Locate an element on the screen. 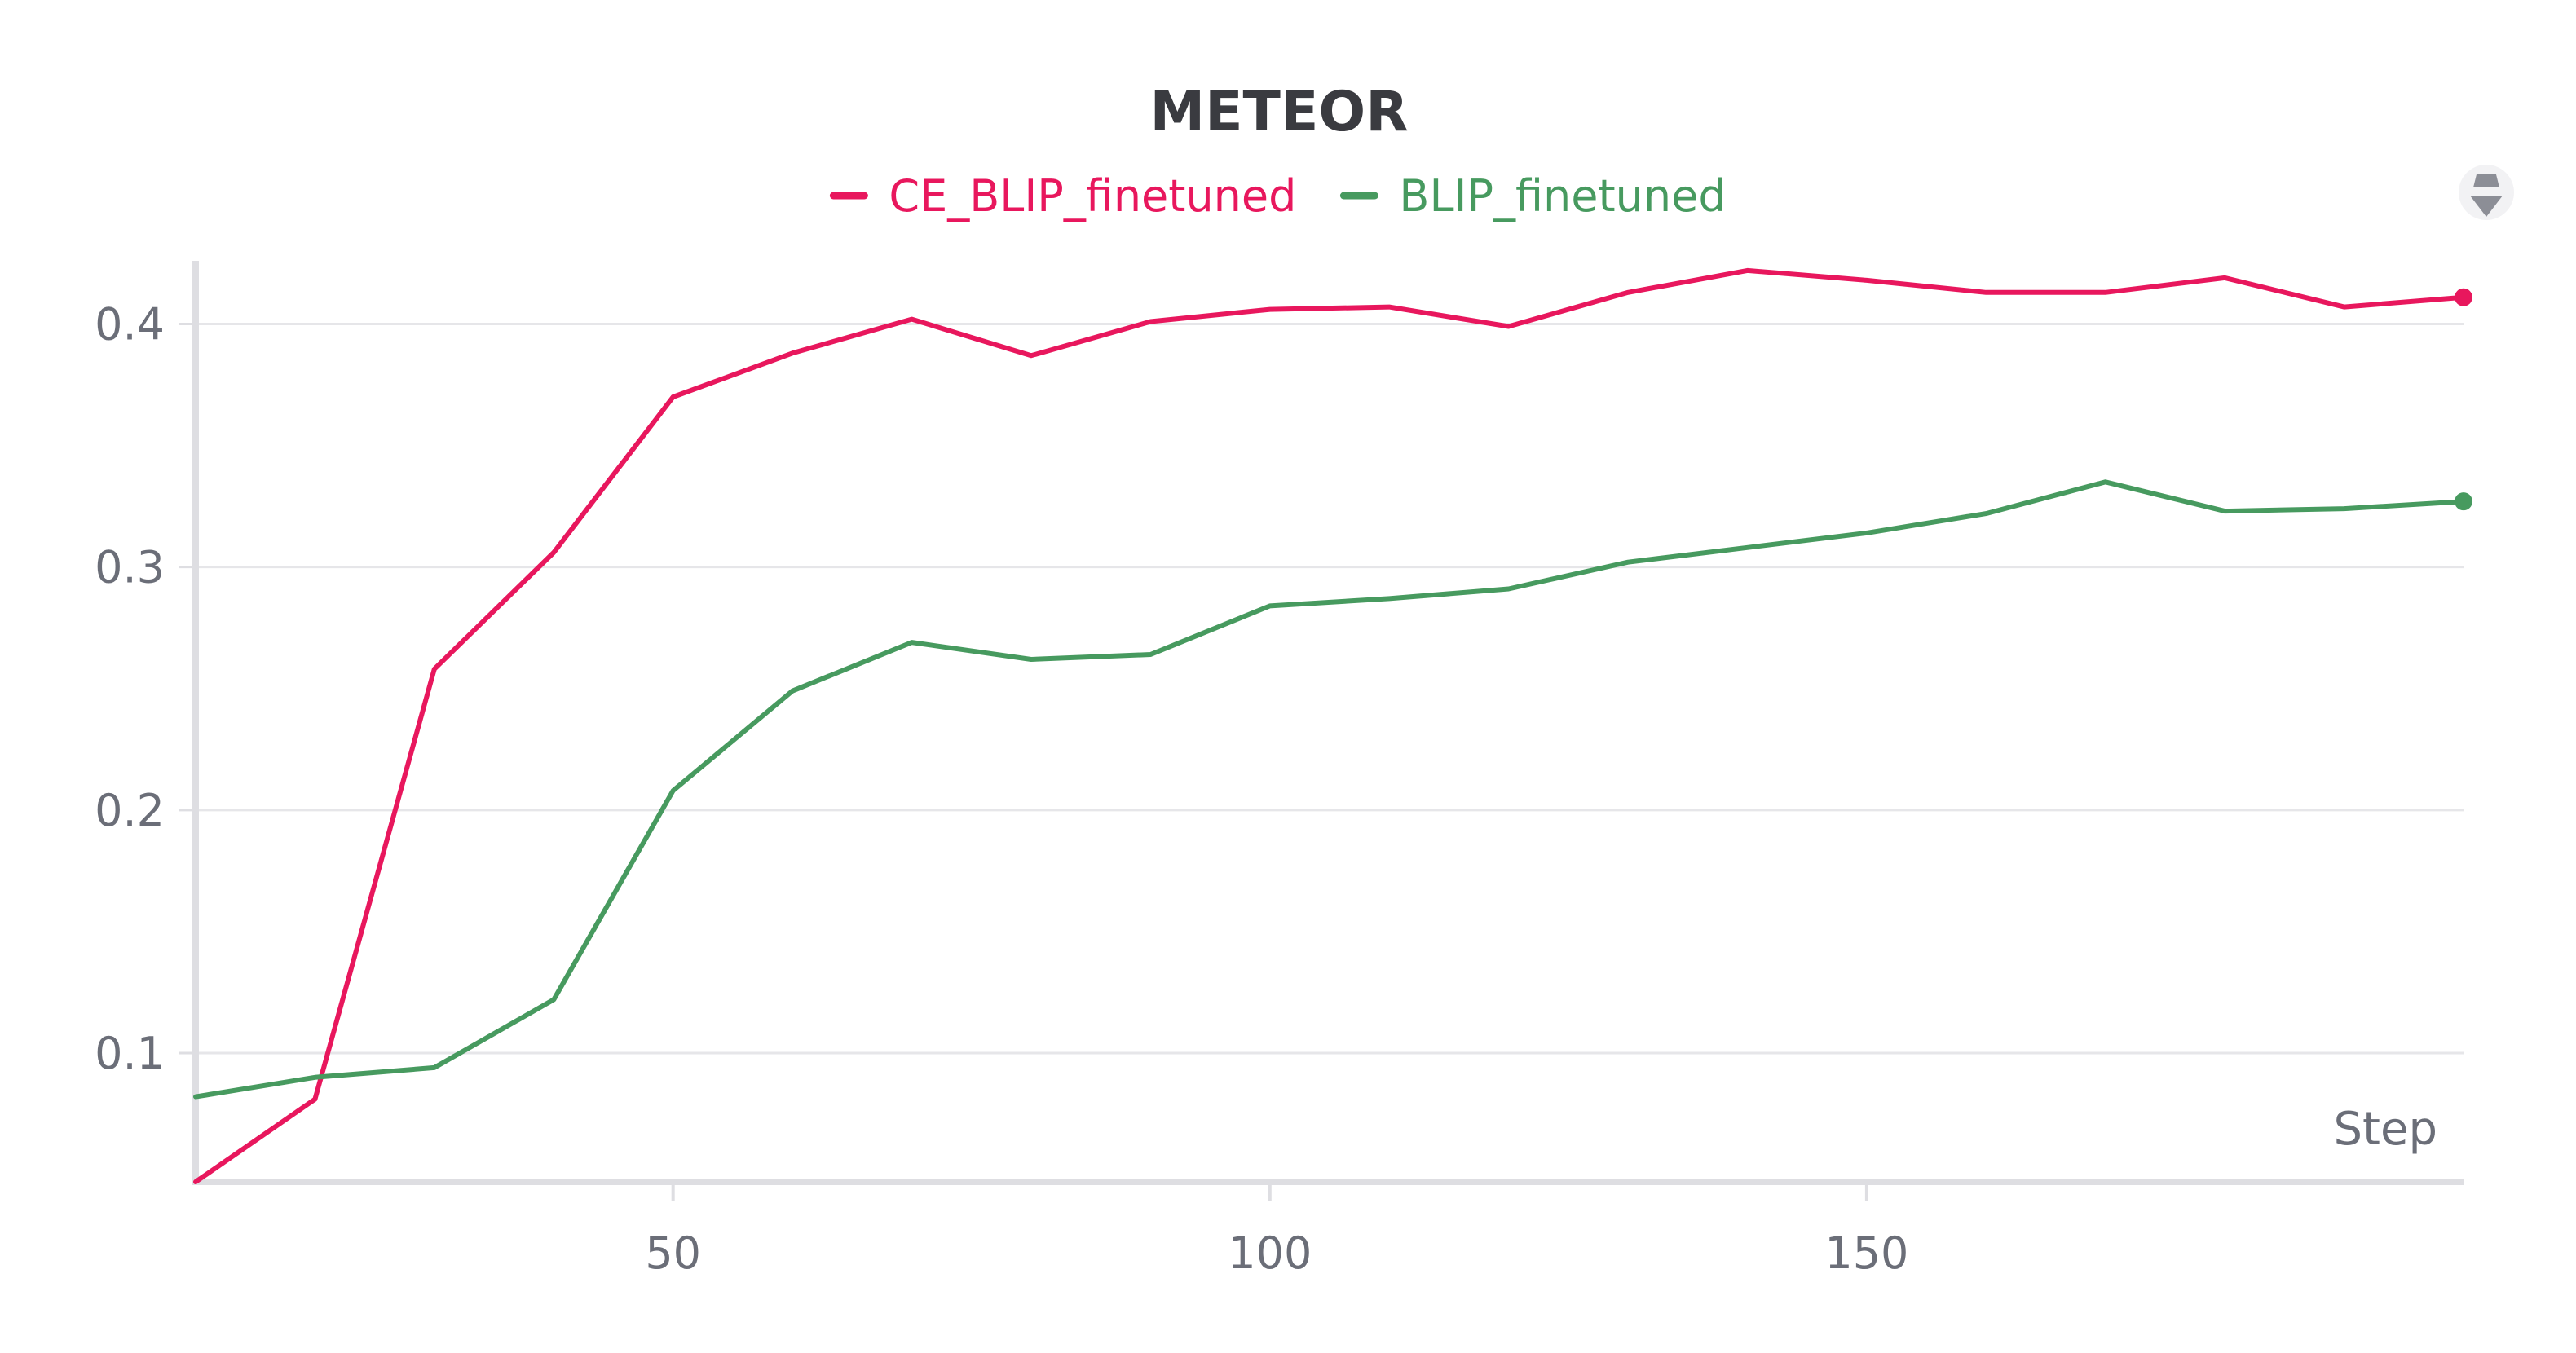 The height and width of the screenshot is (1353, 2576). y-tick-label: 0.2 is located at coordinates (130, 810).